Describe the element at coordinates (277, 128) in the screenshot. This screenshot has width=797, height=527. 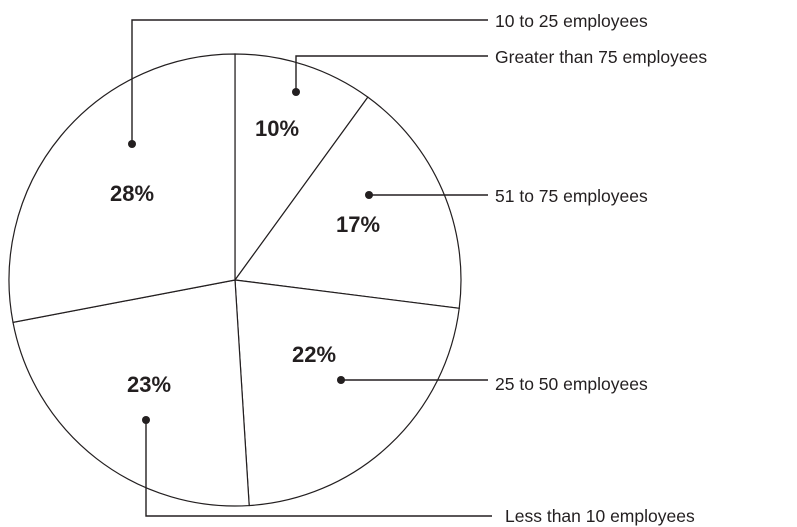
I see `slice-pct-greater-than-75: 10%` at that location.